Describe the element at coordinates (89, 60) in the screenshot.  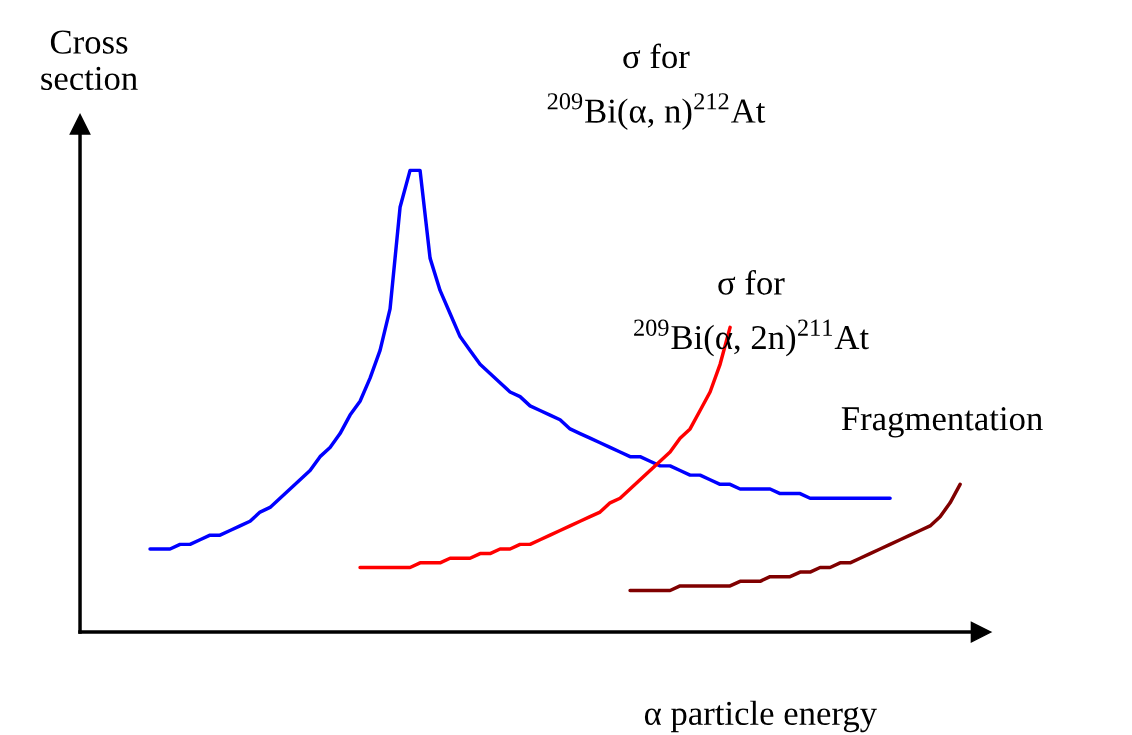
I see `y-axis-title: Cross section` at that location.